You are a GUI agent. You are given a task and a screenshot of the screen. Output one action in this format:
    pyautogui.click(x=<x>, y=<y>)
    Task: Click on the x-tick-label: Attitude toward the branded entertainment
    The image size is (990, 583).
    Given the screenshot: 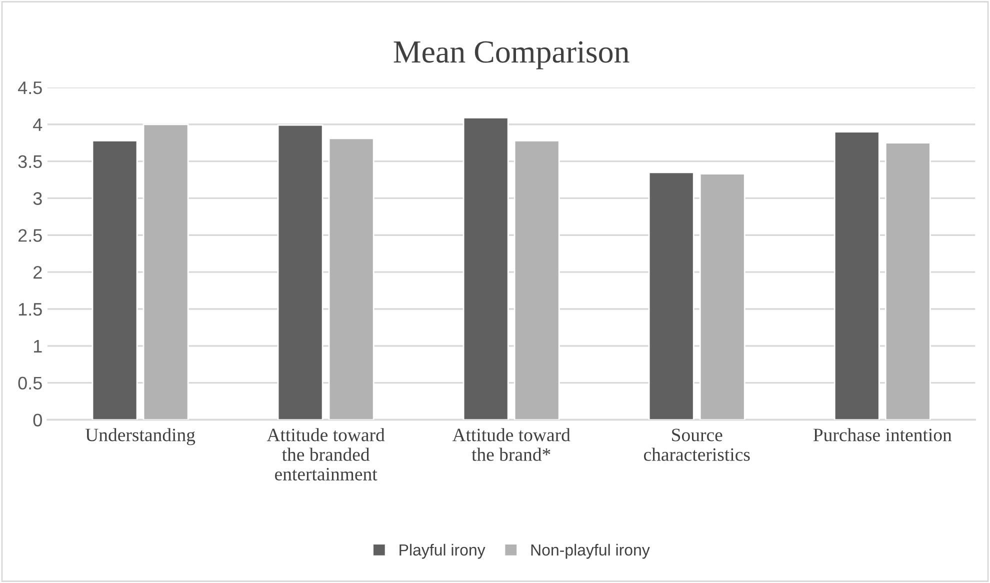 What is the action you would take?
    pyautogui.click(x=325, y=454)
    